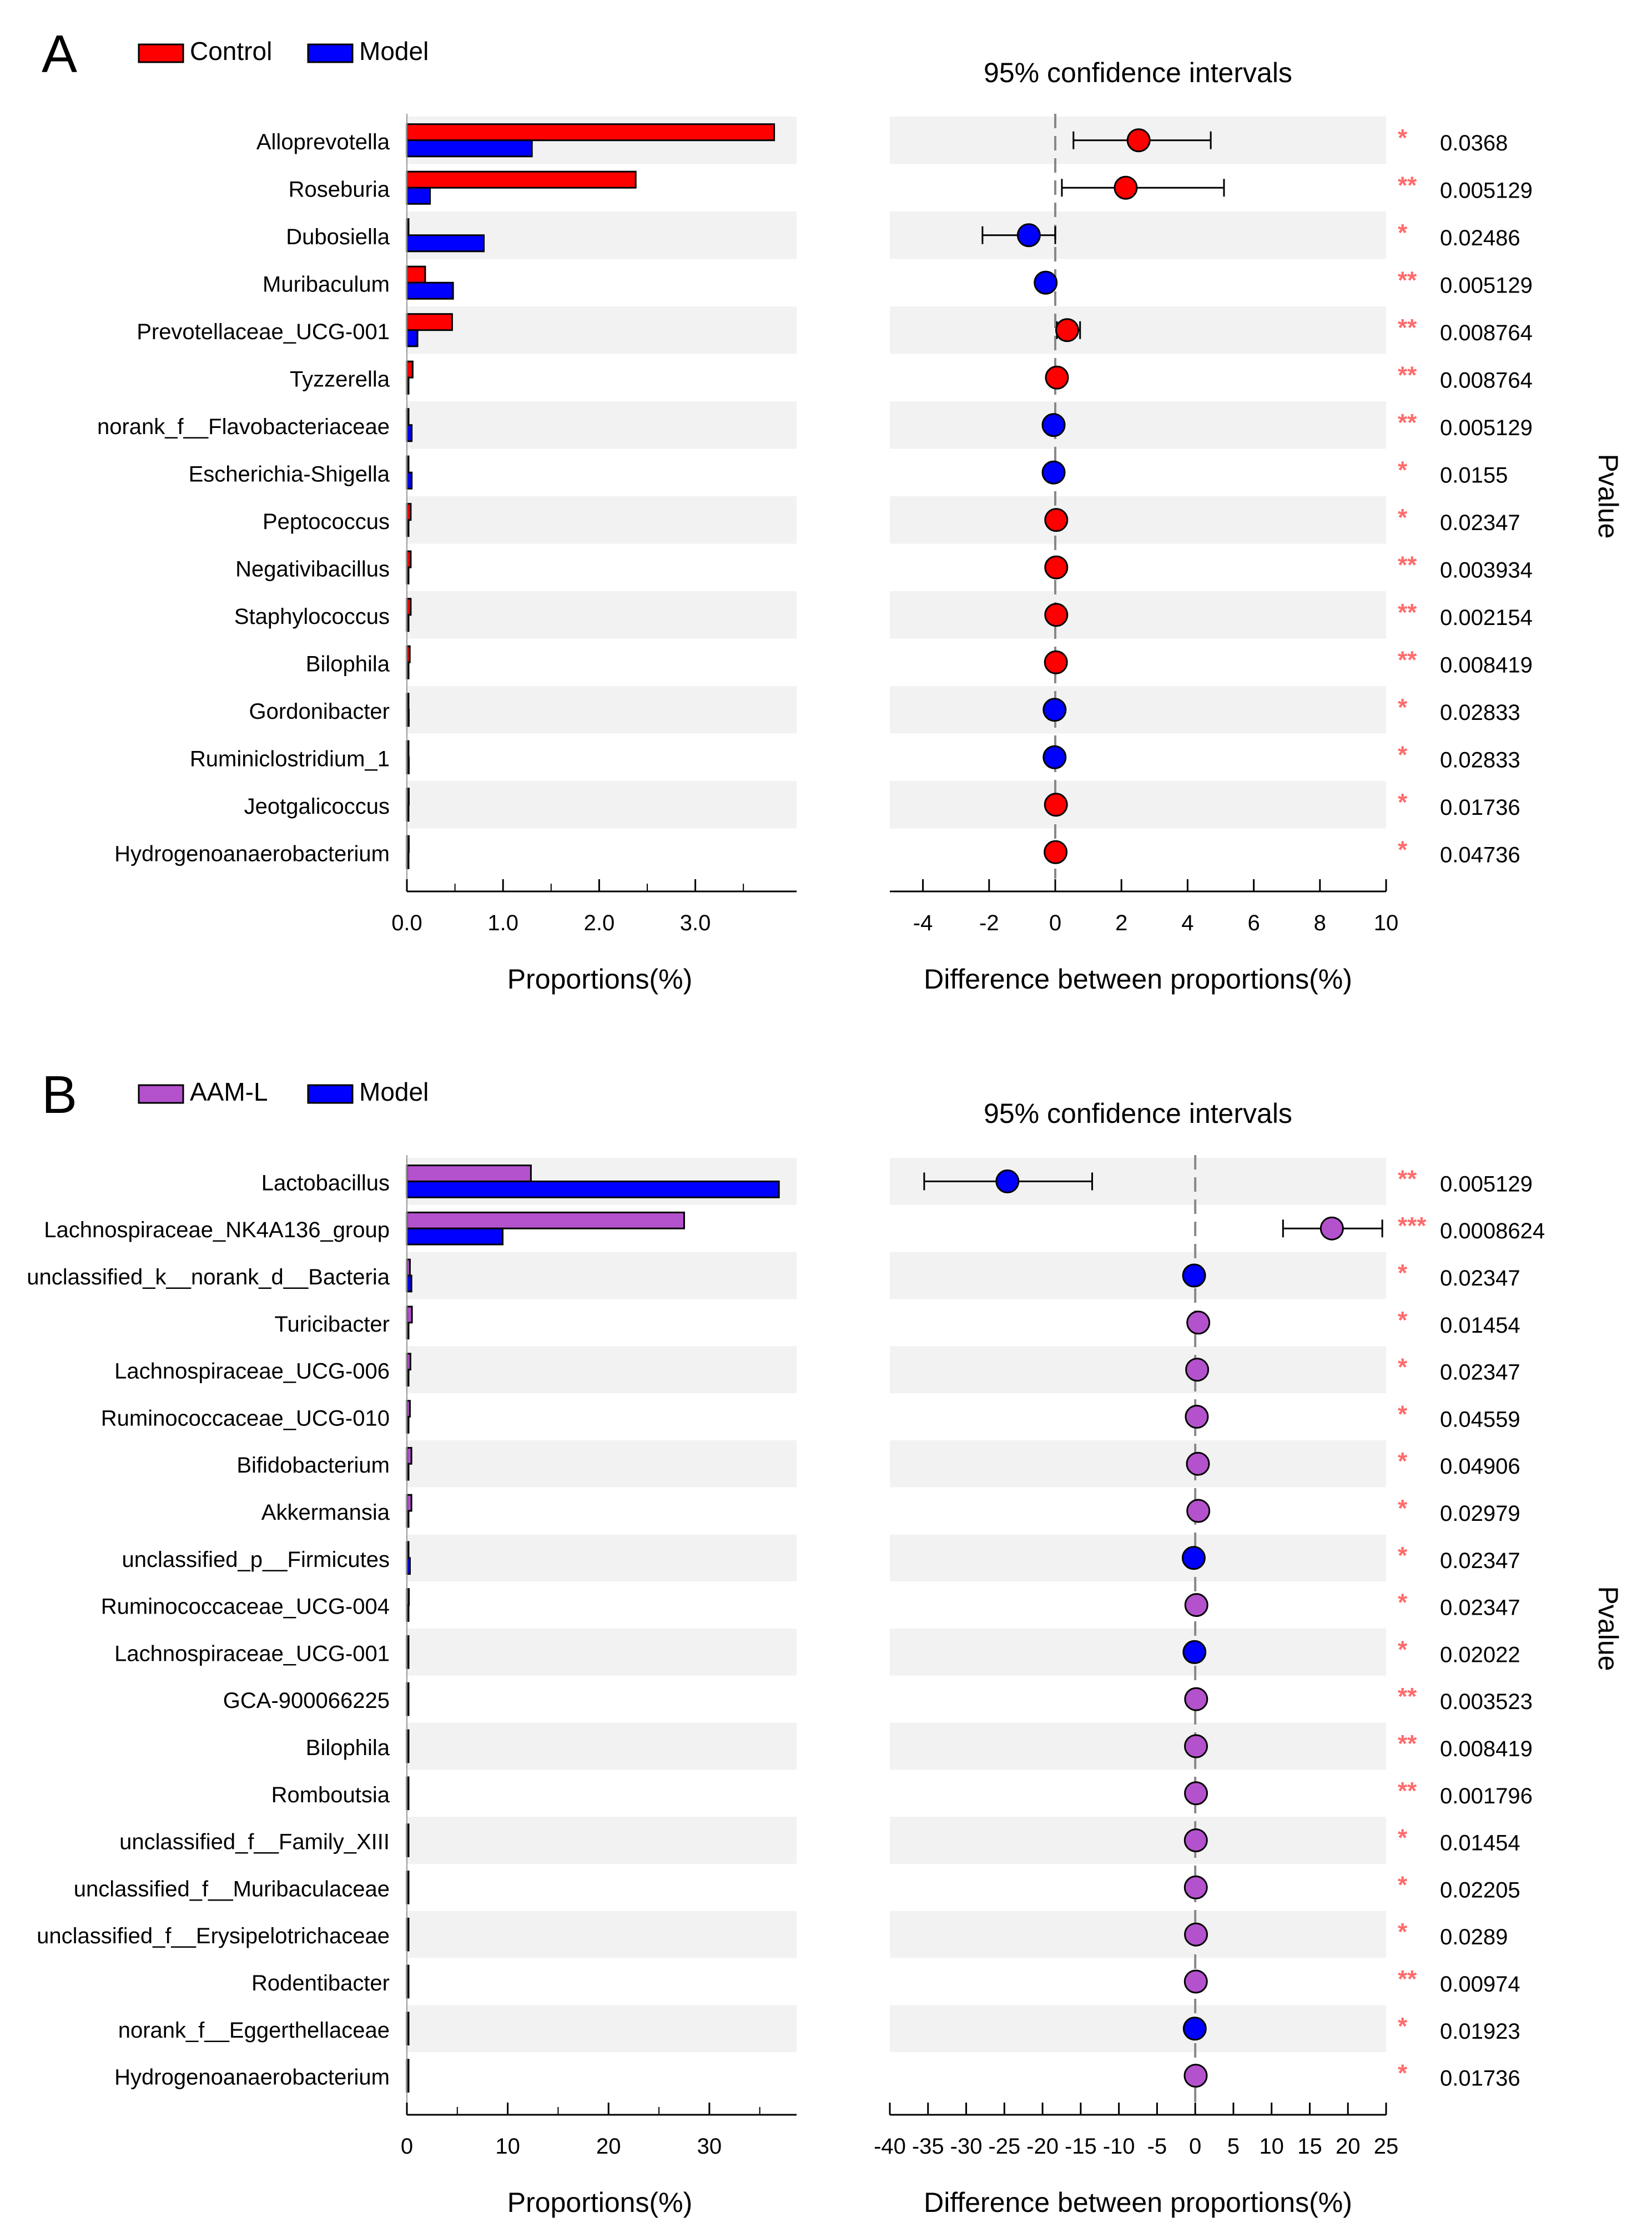 Image resolution: width=1652 pixels, height=2238 pixels. What do you see at coordinates (1119, 2146) in the screenshot?
I see `right-tick-label: -10` at bounding box center [1119, 2146].